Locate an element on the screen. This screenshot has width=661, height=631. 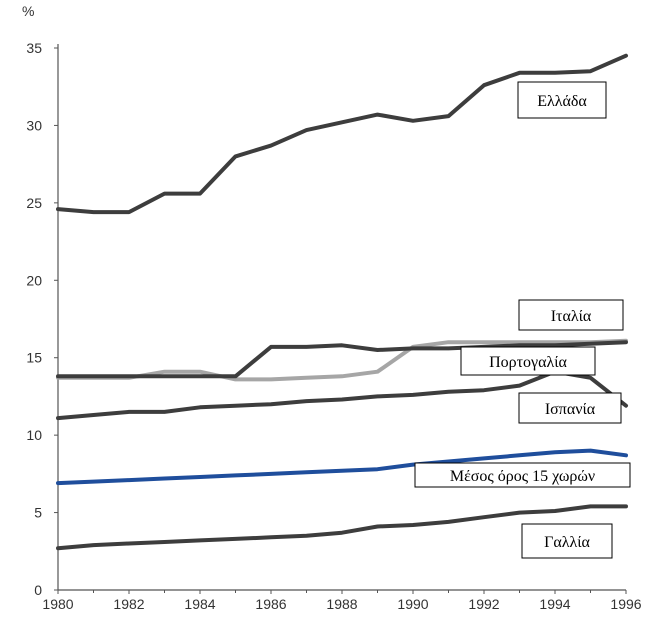
y-tick-label: 35 is located at coordinates (34, 48).